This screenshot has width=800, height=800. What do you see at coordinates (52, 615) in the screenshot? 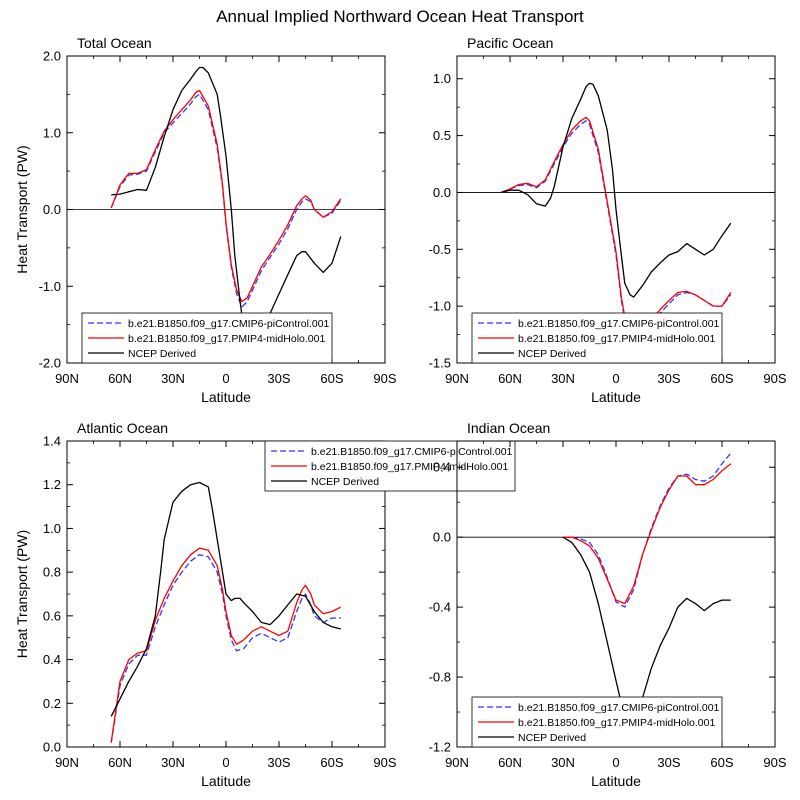
I see `y-tick-label: 0.6` at bounding box center [52, 615].